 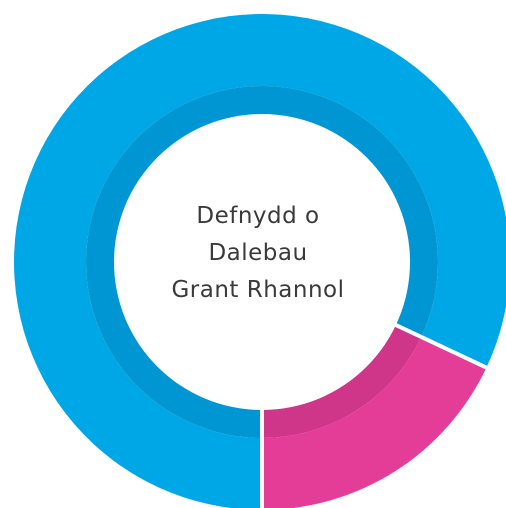 I want to click on center-title-line-2: Dalebau, so click(x=258, y=253).